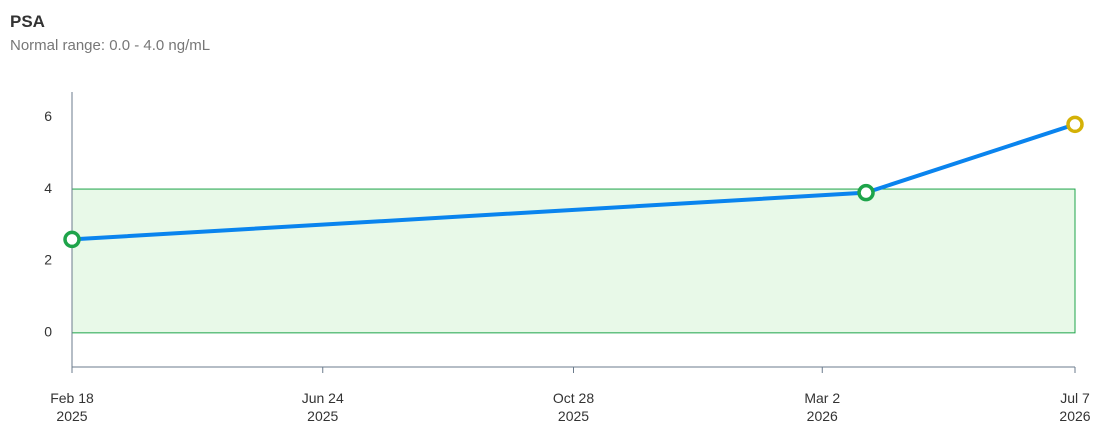 This screenshot has width=1115, height=441. I want to click on x-tick-label: Feb 18 2025, so click(72, 407).